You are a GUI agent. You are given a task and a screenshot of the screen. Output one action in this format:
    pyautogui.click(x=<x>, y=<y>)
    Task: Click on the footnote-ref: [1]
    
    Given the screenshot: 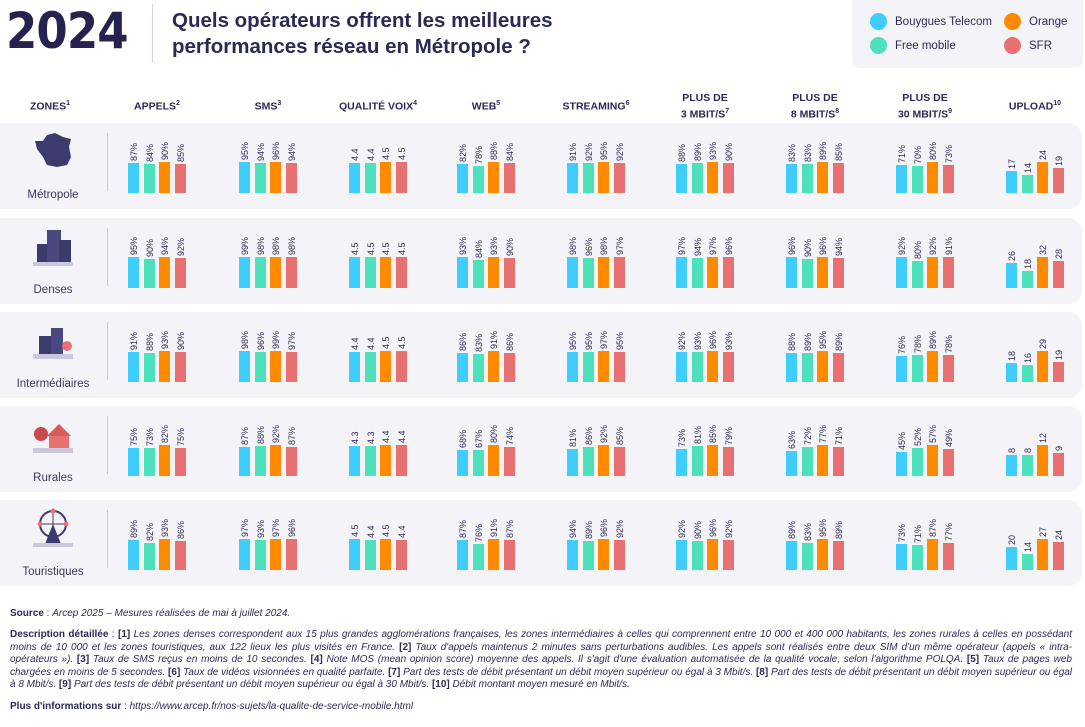 What is the action you would take?
    pyautogui.click(x=124, y=634)
    